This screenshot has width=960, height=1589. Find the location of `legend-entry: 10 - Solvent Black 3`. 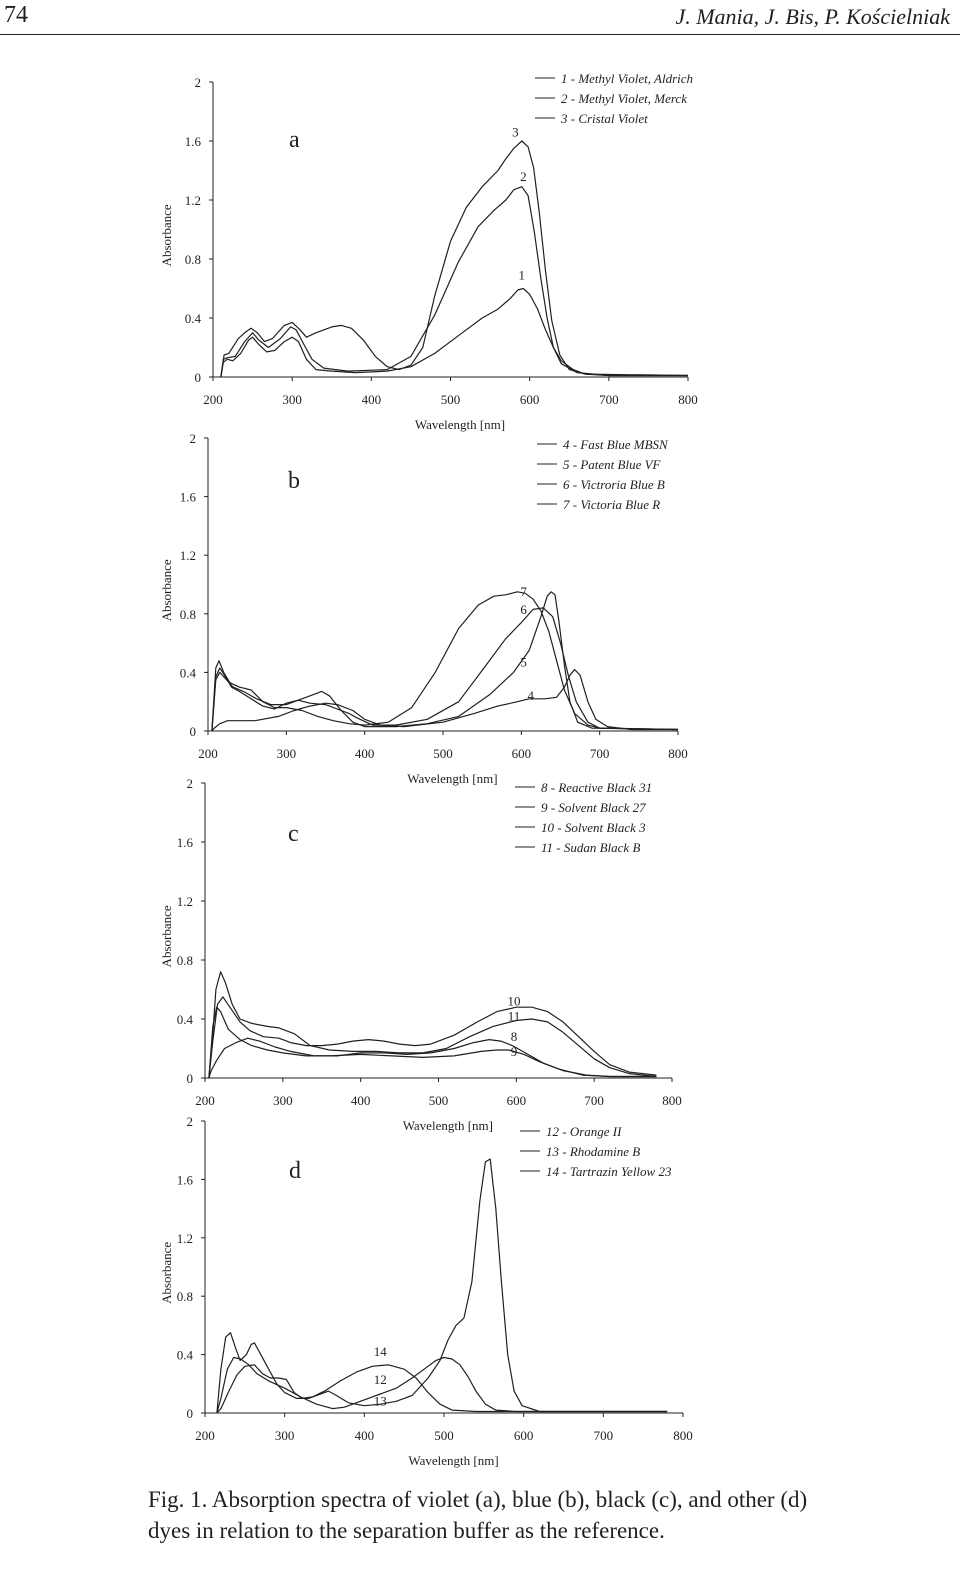

legend-entry: 10 - Solvent Black 3 is located at coordinates (593, 827).